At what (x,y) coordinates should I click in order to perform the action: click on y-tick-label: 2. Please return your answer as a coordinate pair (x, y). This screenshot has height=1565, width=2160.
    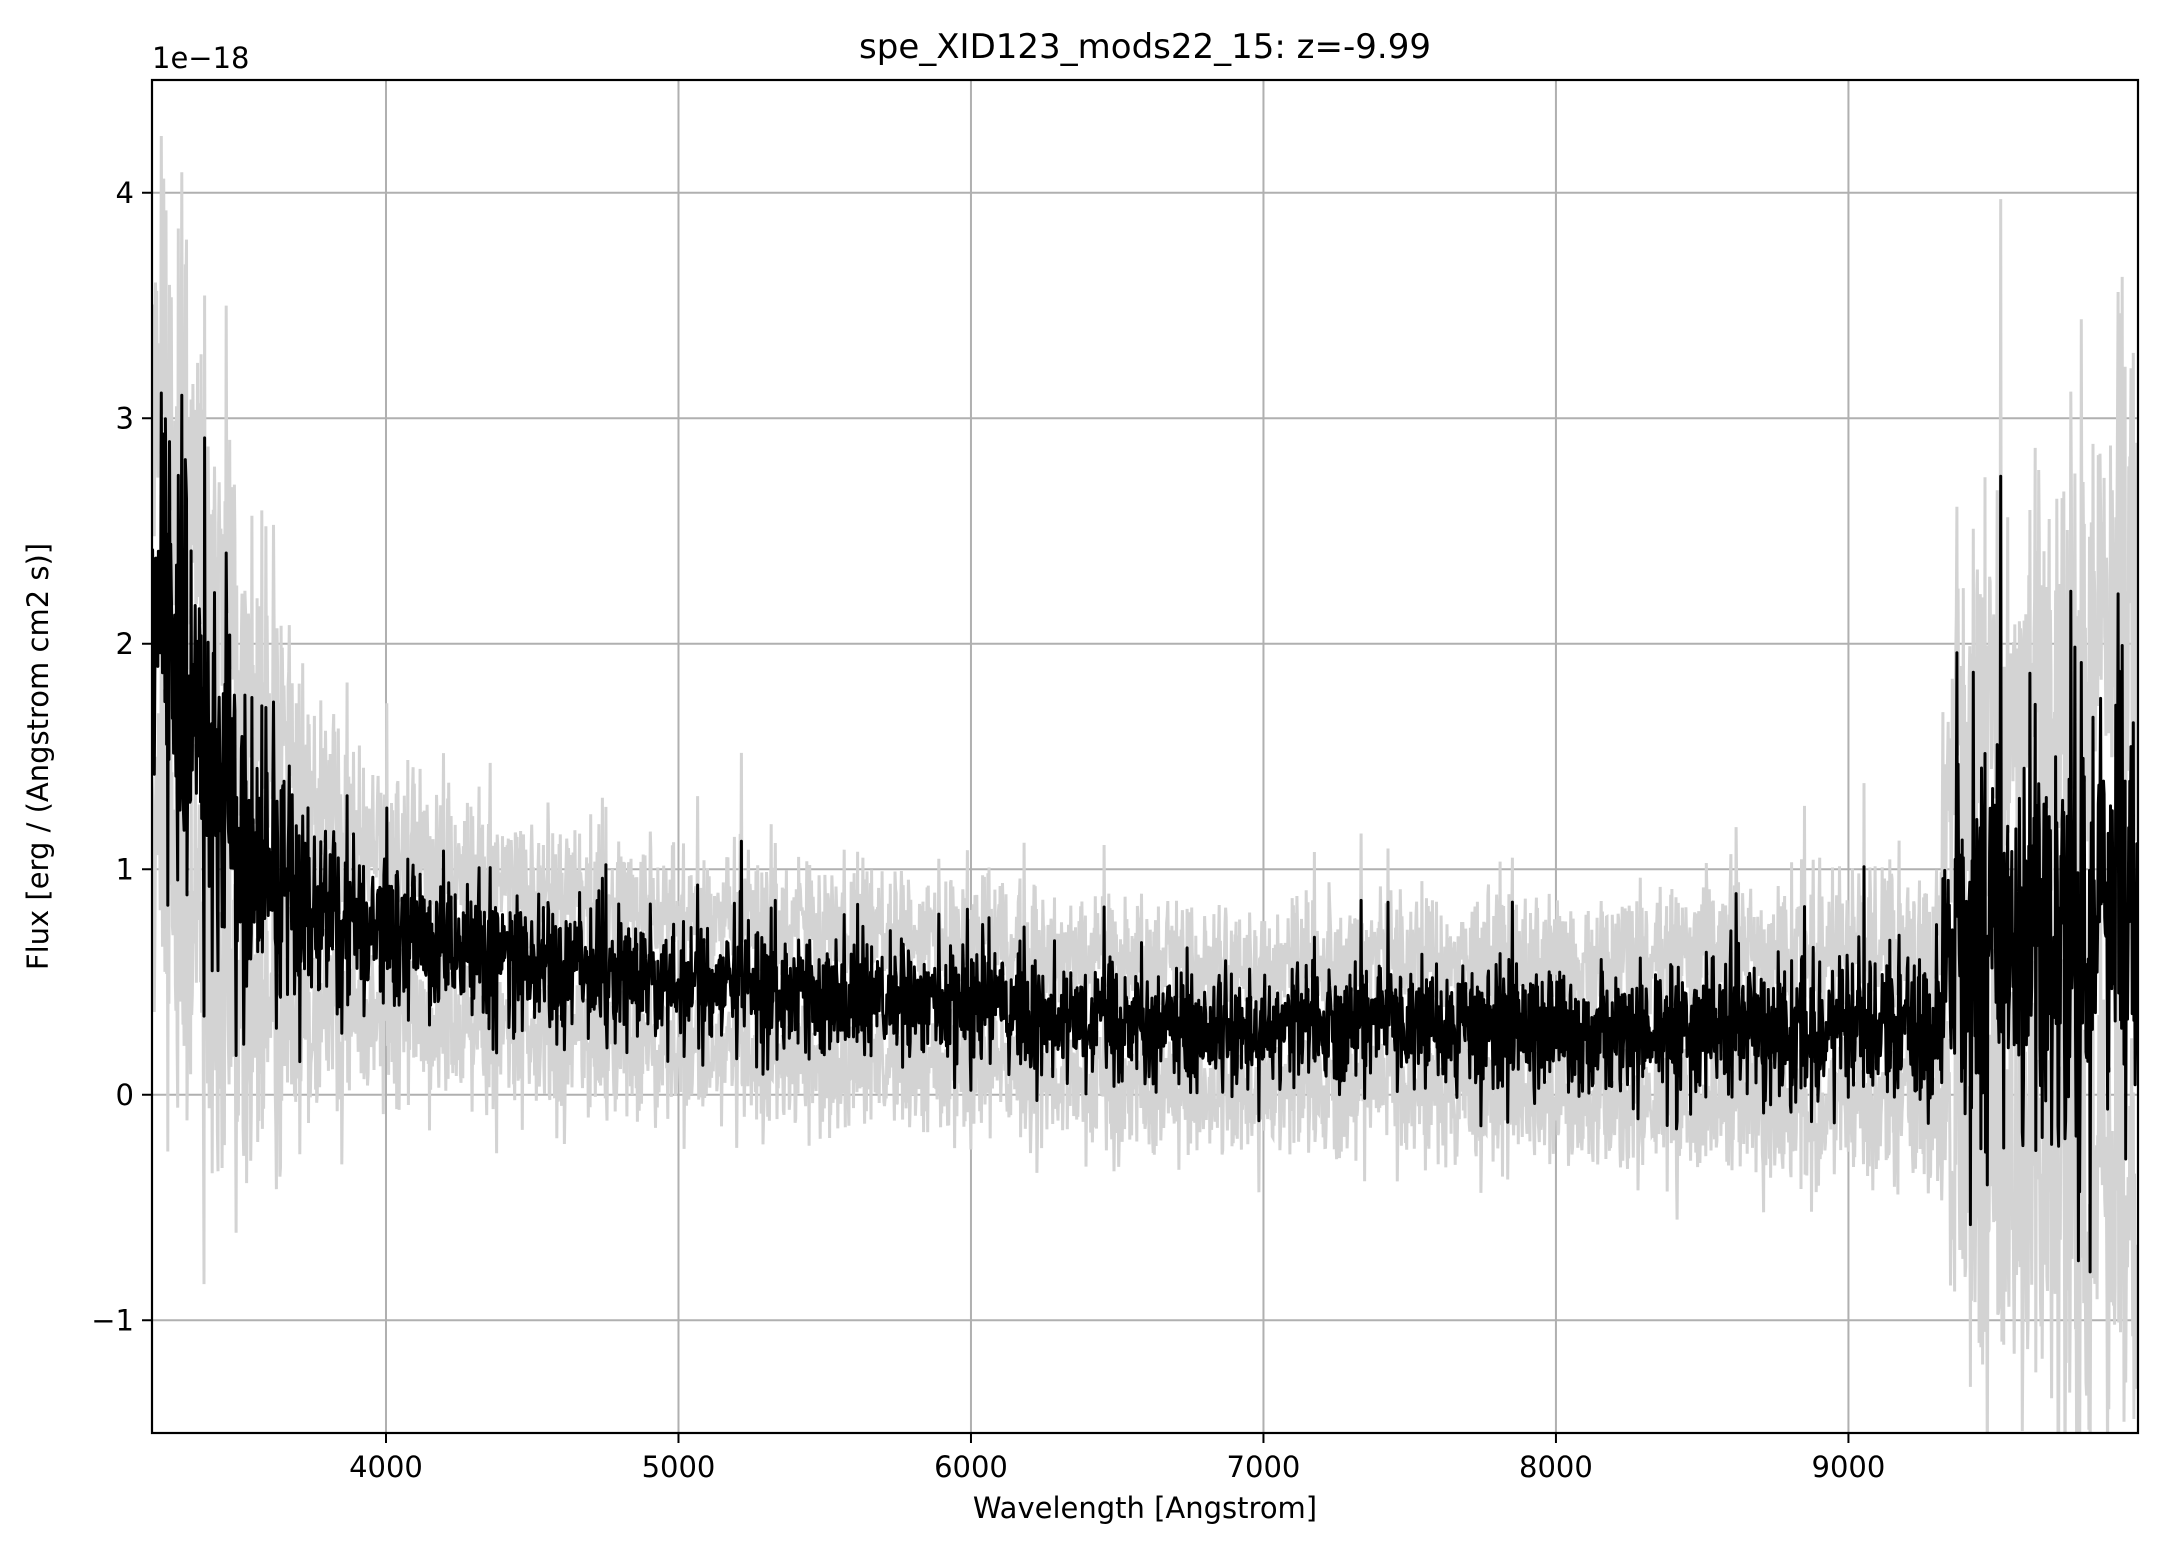
    Looking at the image, I should click on (125, 644).